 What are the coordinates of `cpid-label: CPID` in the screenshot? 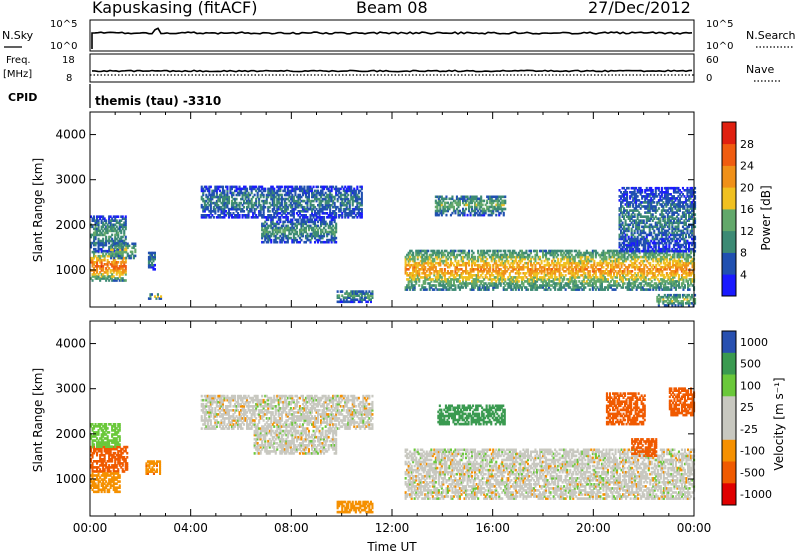 It's located at (22, 97).